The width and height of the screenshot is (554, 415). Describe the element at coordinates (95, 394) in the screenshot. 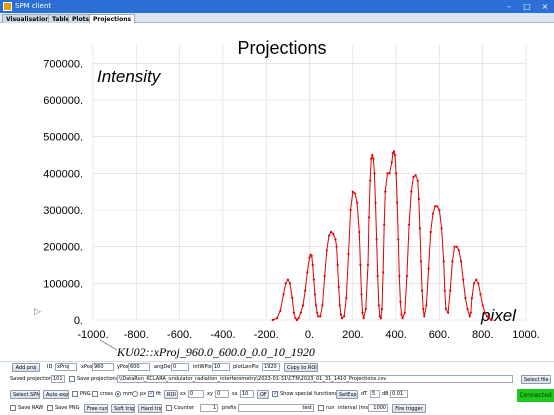

I see `cross-checkbox` at that location.